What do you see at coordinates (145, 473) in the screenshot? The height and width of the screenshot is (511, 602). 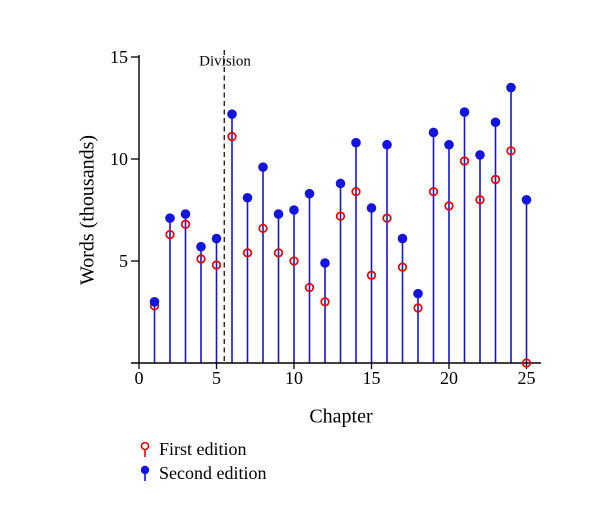 I see `second-edition-stem-icon` at bounding box center [145, 473].